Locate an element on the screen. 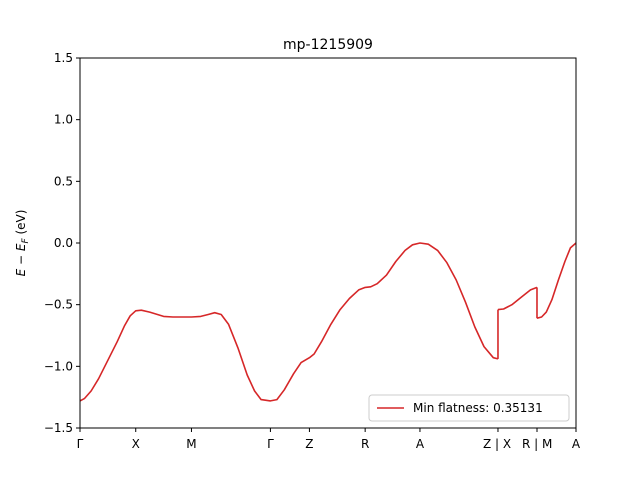  y-tick-label: −0.5 is located at coordinates (58, 305).